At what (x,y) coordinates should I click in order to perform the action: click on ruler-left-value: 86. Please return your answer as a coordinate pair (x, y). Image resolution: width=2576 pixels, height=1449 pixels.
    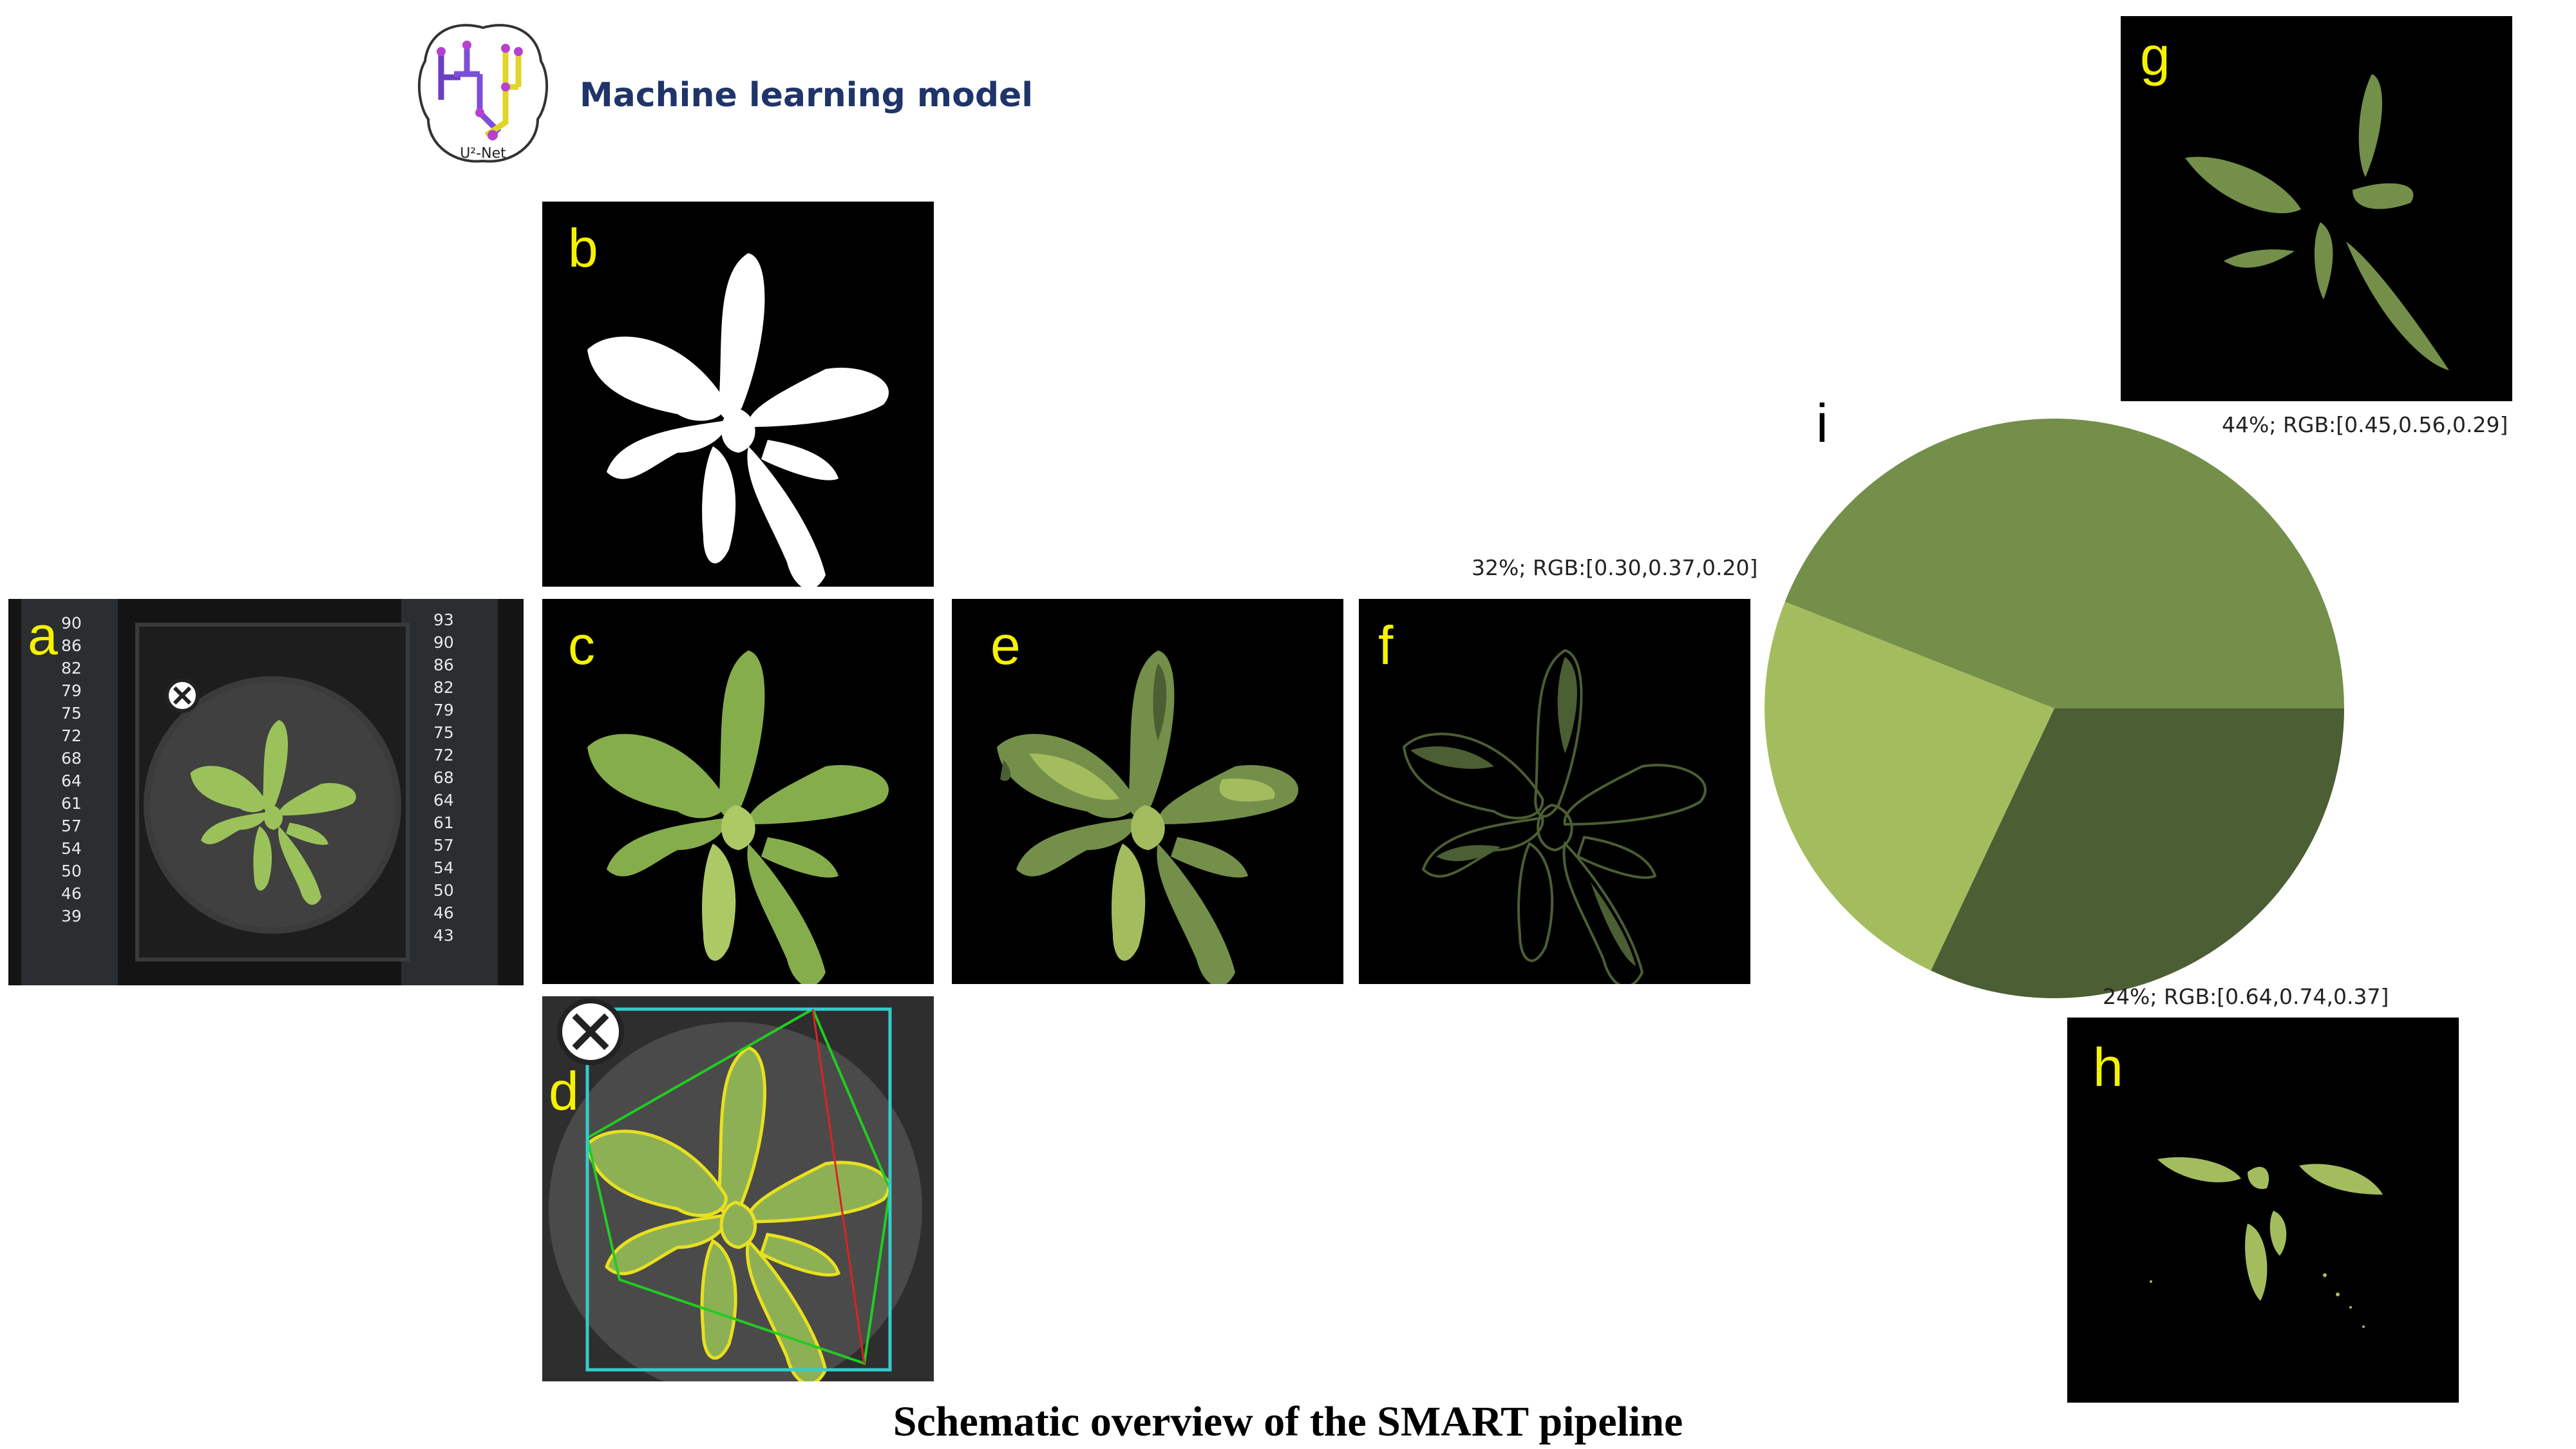
    Looking at the image, I should click on (71, 645).